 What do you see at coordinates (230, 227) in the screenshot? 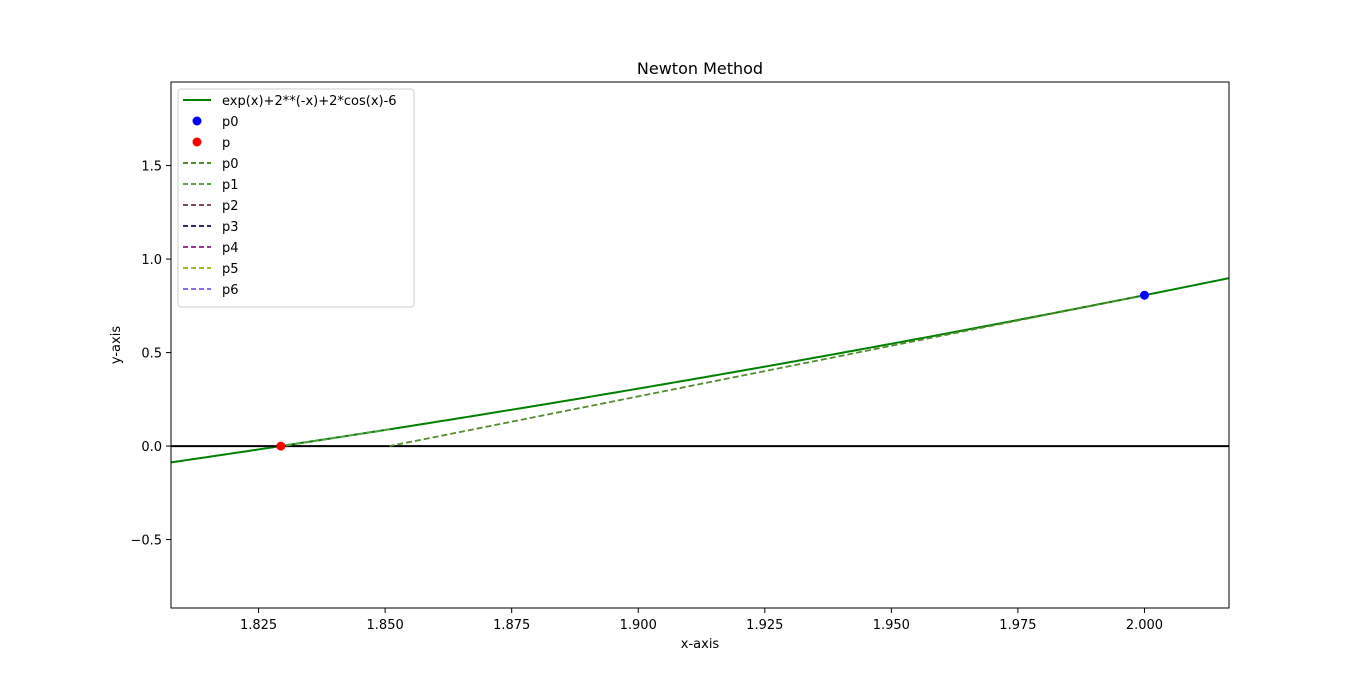
I see `legend-label-tangent-p3: p3` at bounding box center [230, 227].